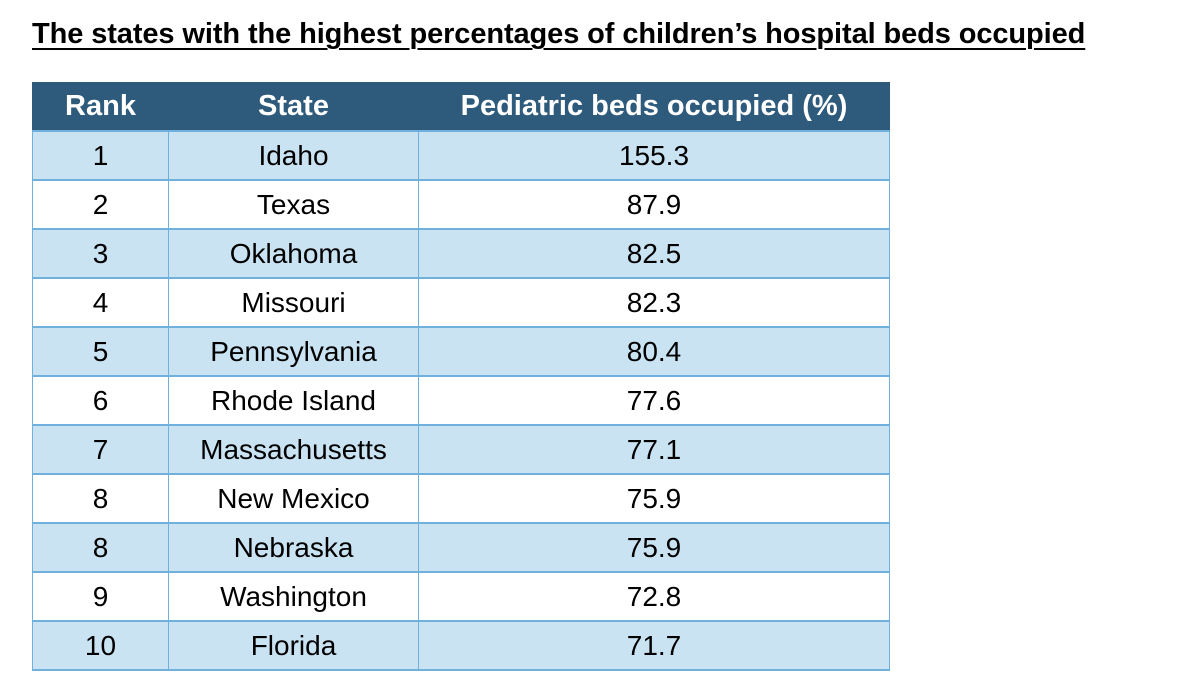 The width and height of the screenshot is (1200, 695). I want to click on beds-occupied-cell: 87.9, so click(654, 204).